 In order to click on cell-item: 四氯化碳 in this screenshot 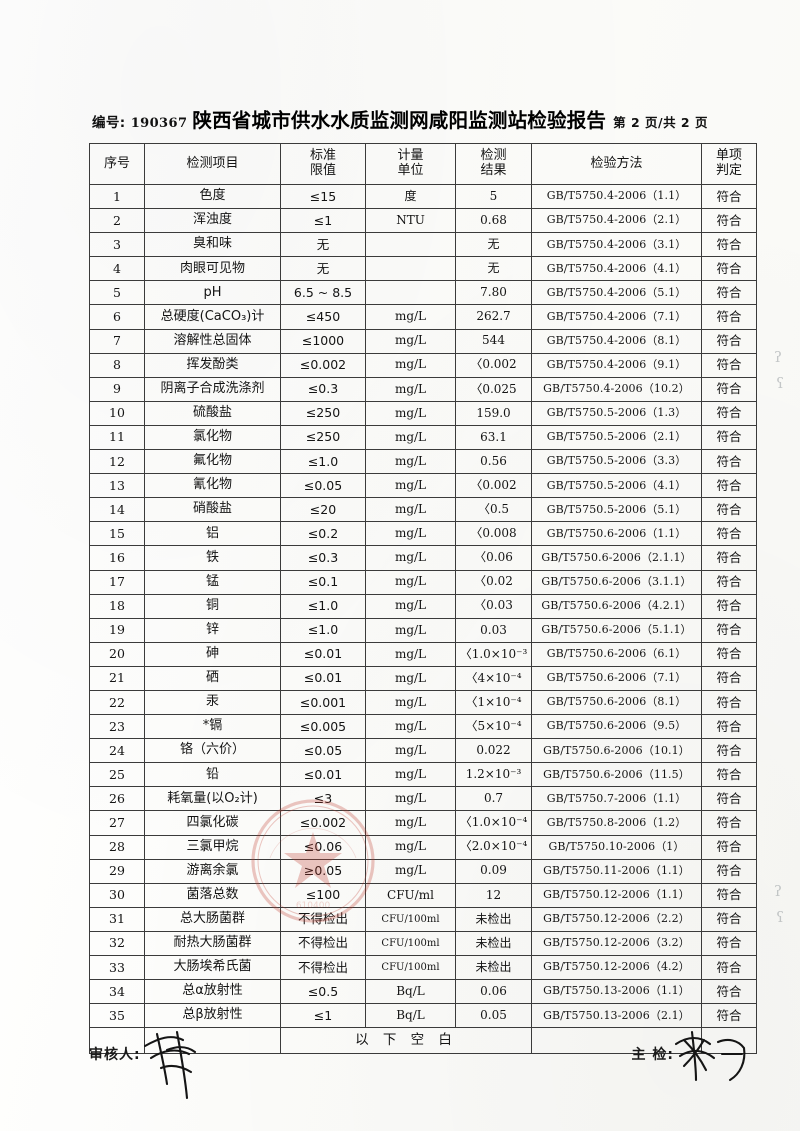, I will do `click(212, 823)`.